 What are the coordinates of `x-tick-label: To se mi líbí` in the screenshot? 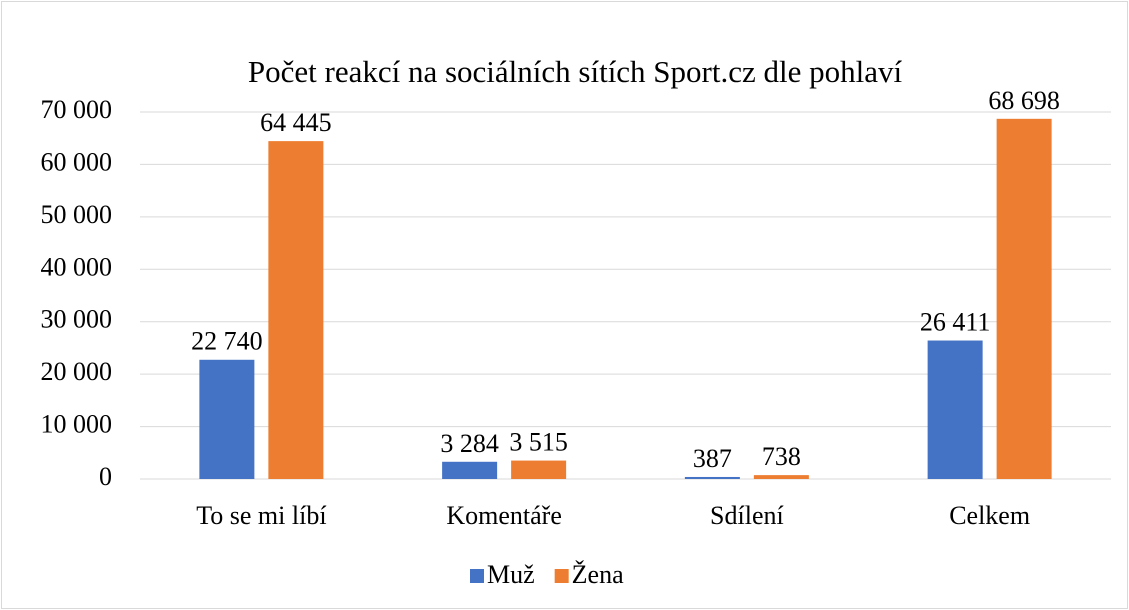 It's located at (261, 515).